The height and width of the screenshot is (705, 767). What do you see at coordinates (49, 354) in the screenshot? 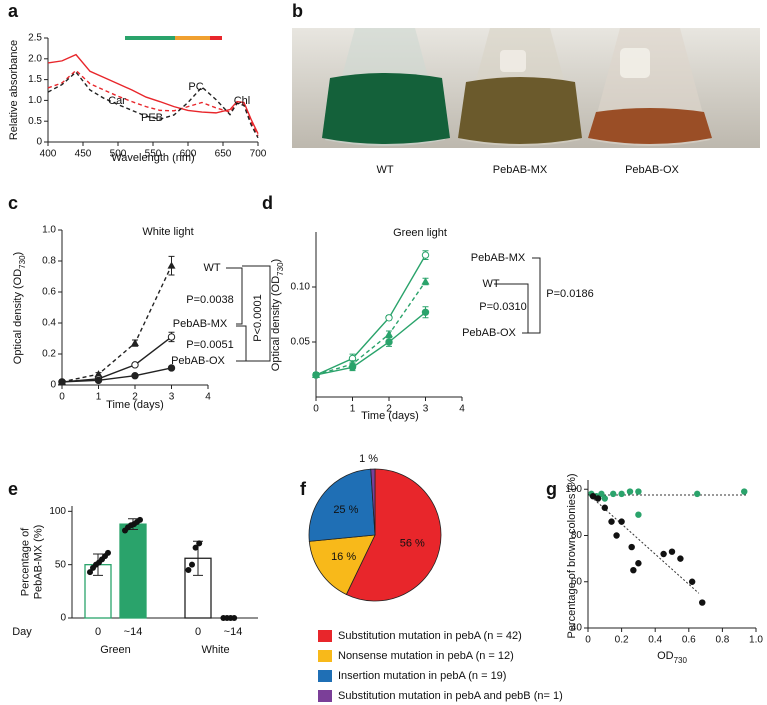
I see `y-tick-label: 0.2` at bounding box center [49, 354].